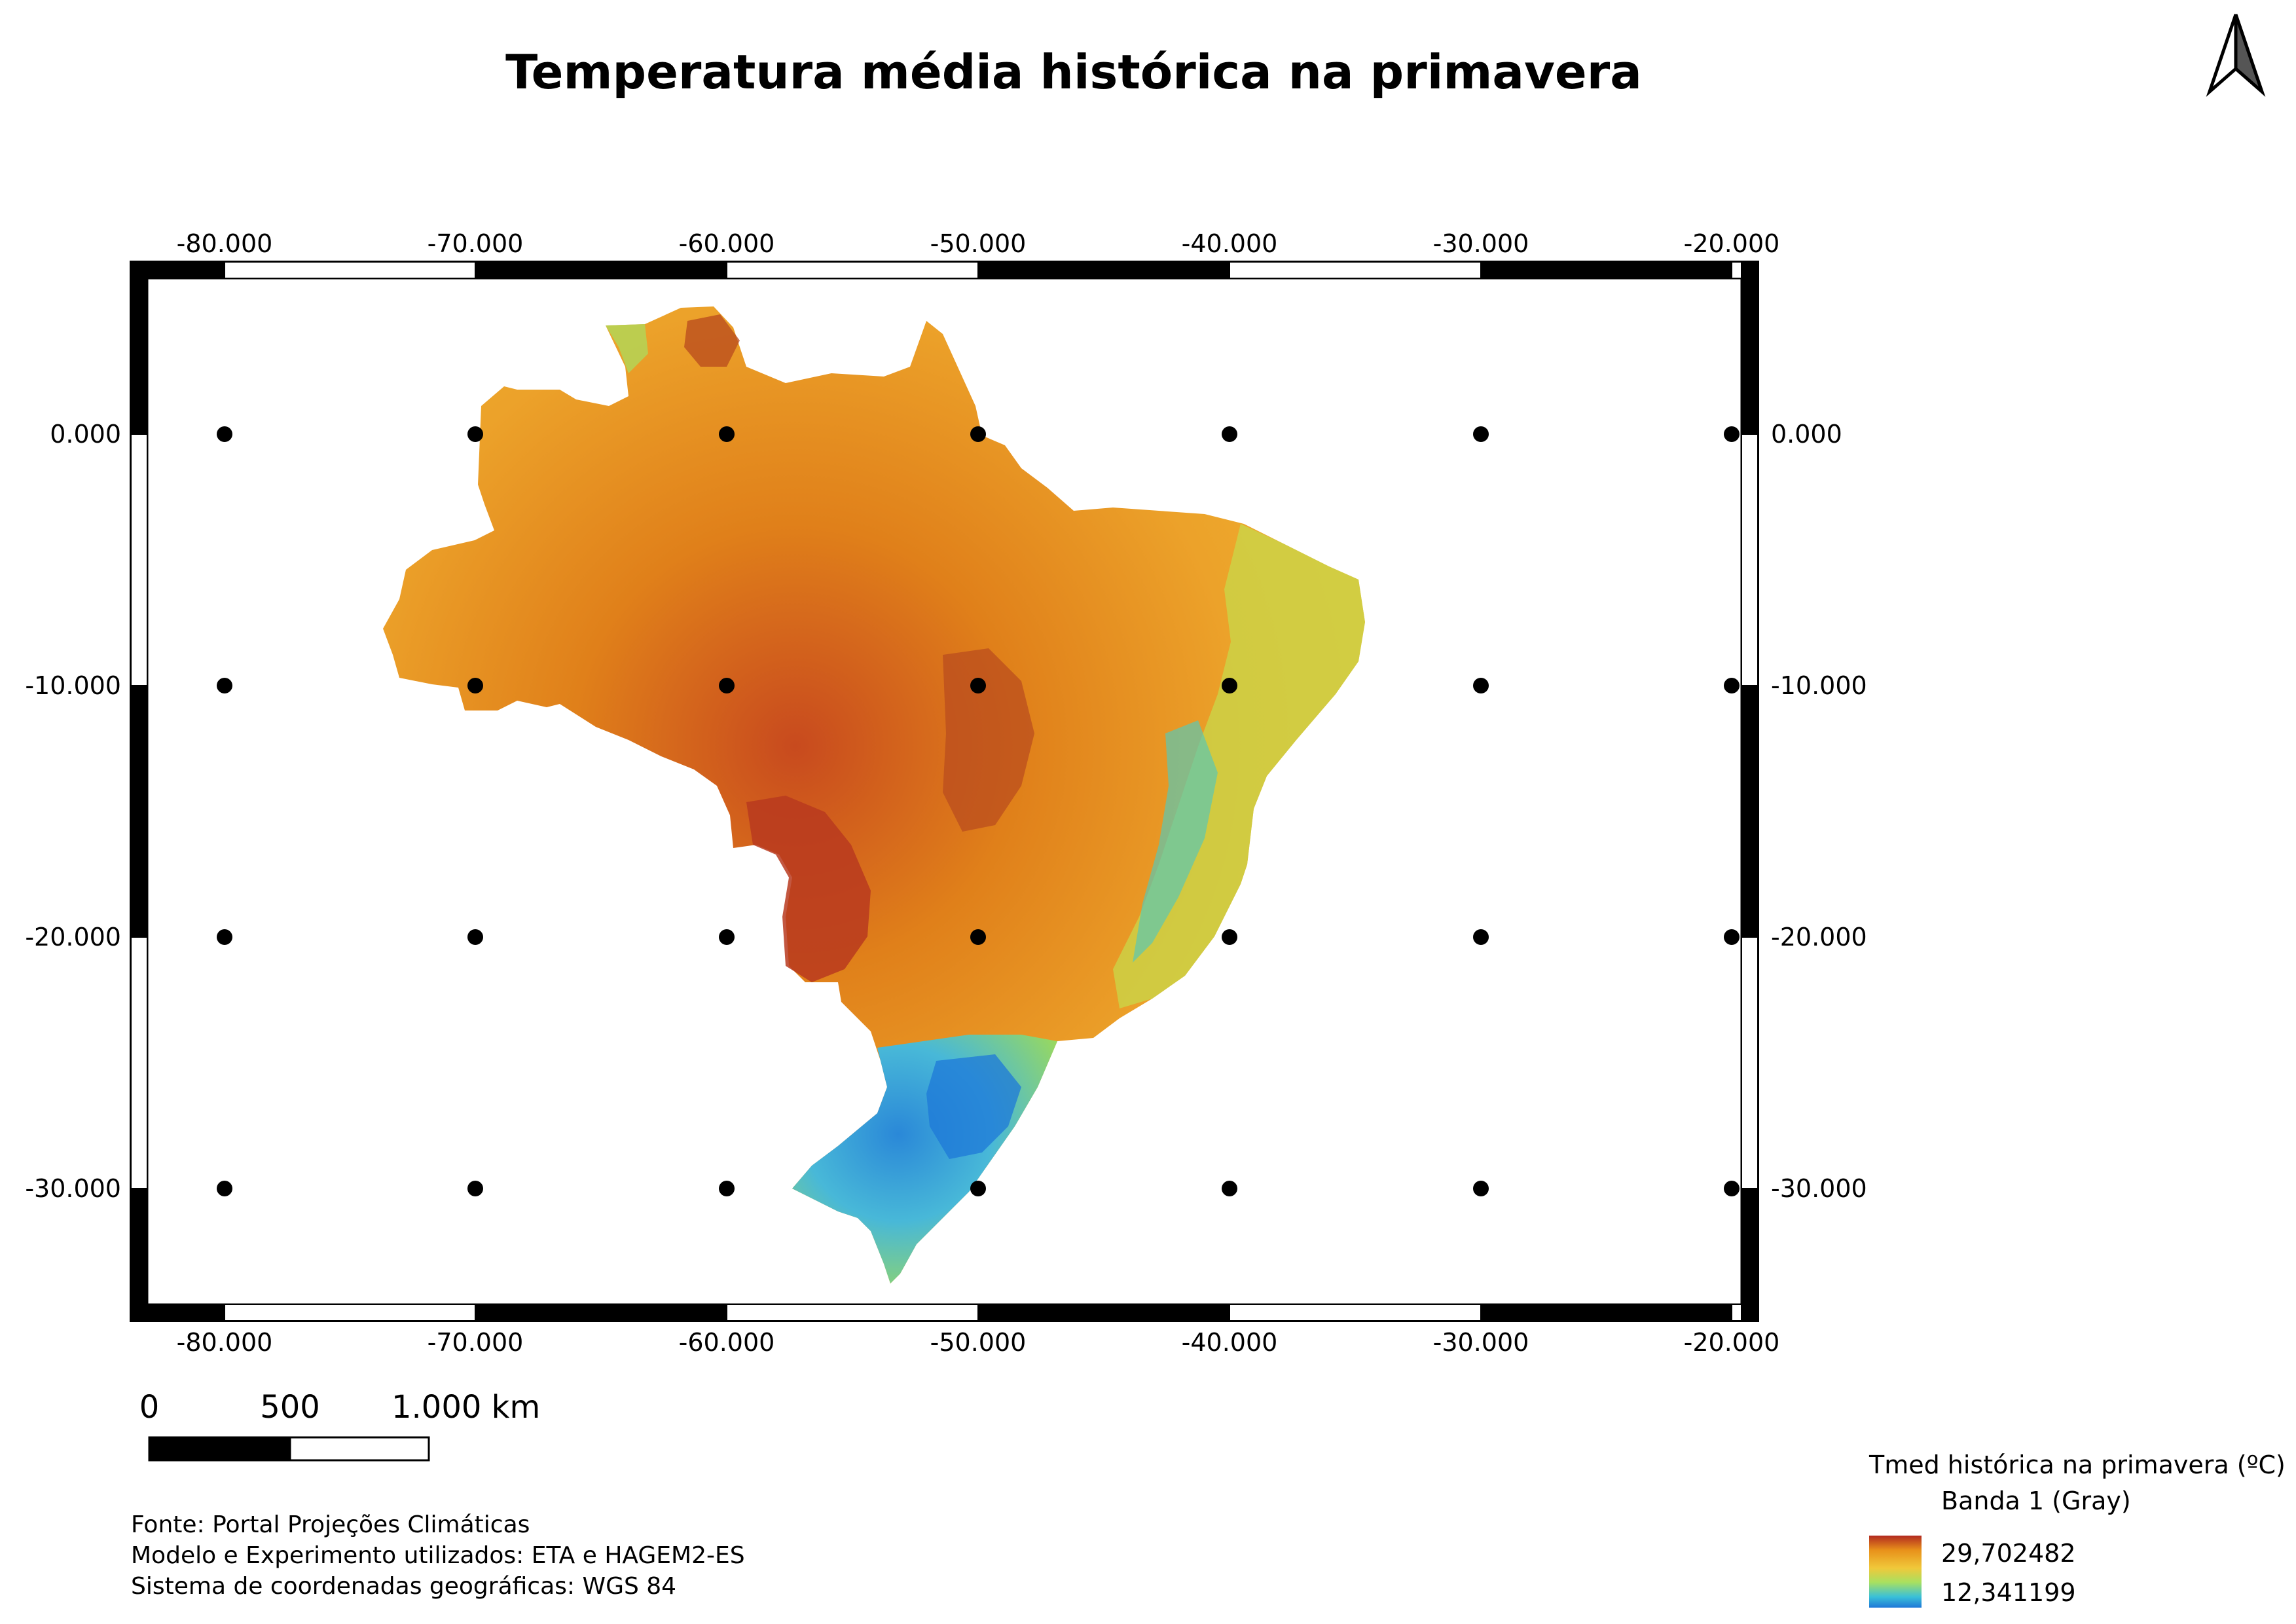 The width and height of the screenshot is (2296, 1624). I want to click on y-tick-label-right: -30.000, so click(1819, 1188).